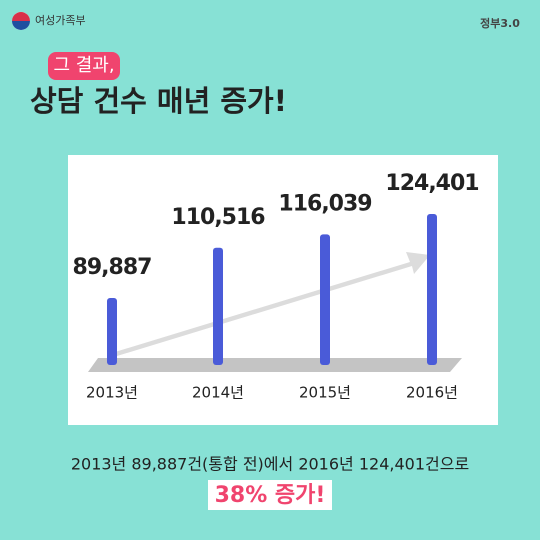 This screenshot has height=540, width=540. I want to click on x-tick-label: 2014년, so click(218, 393).